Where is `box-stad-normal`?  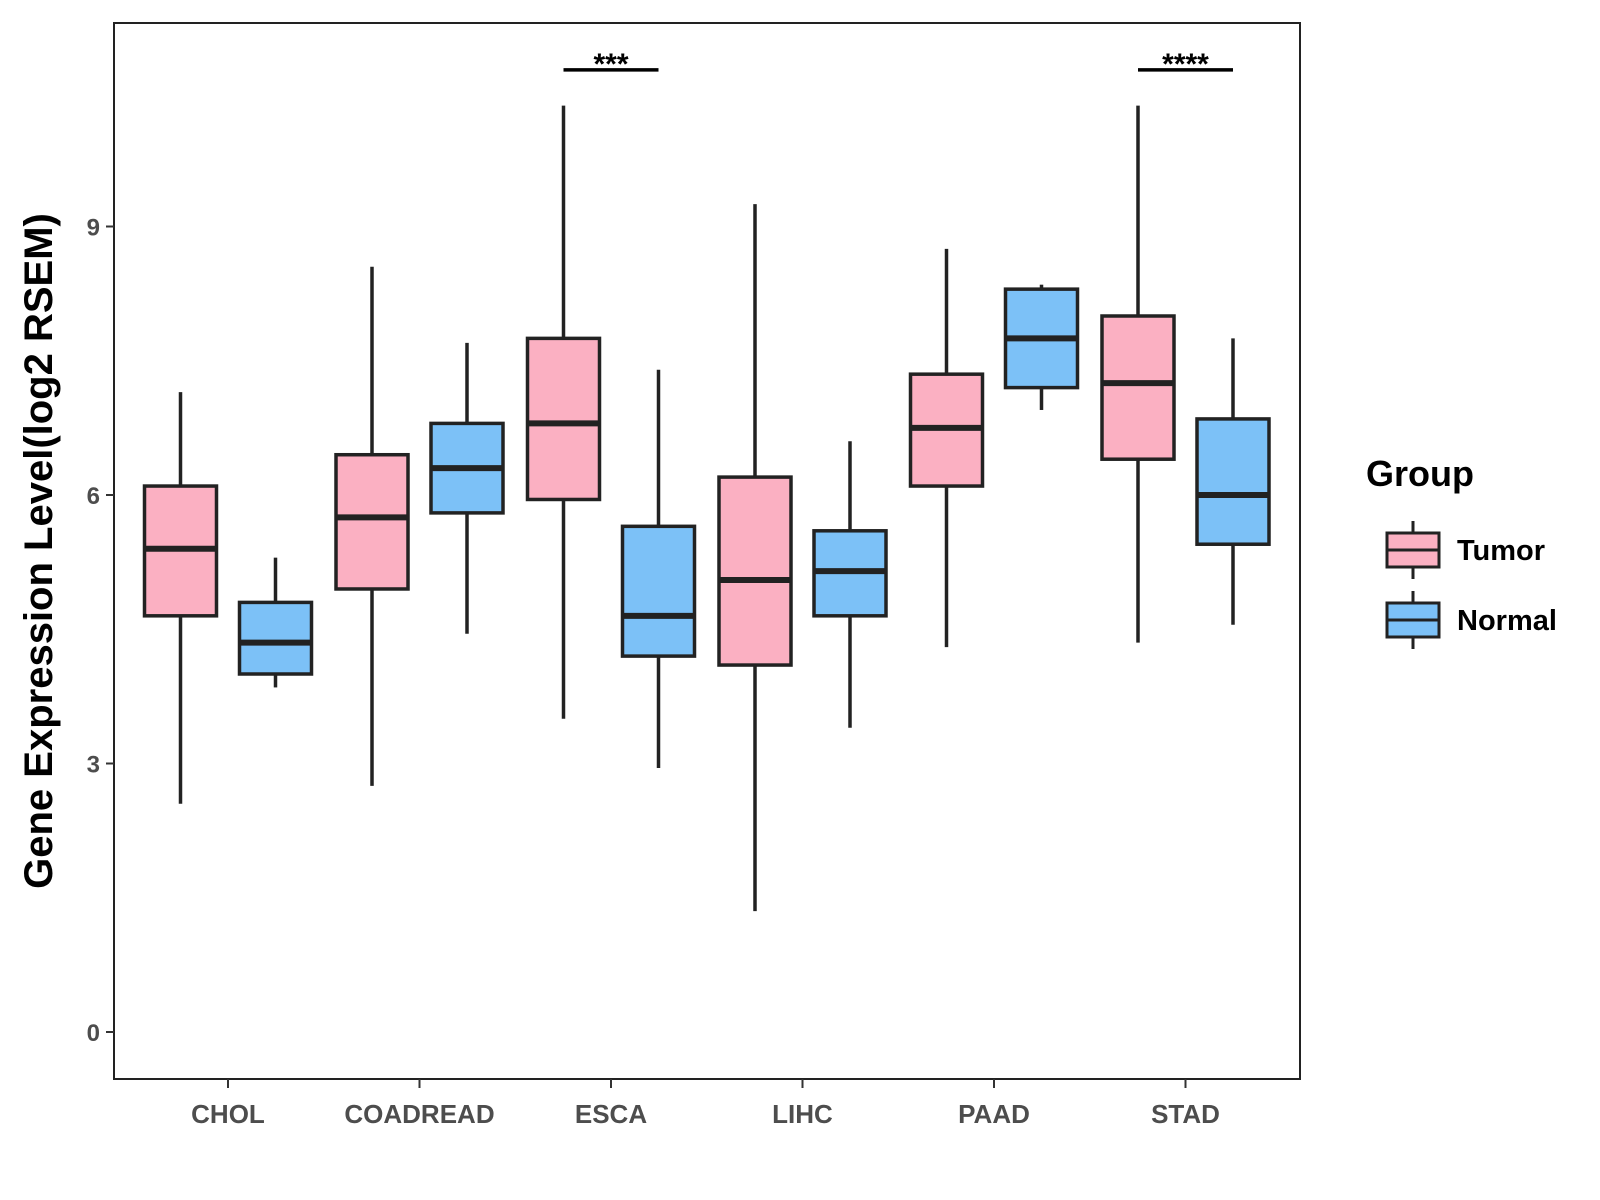
box-stad-normal is located at coordinates (1233, 481).